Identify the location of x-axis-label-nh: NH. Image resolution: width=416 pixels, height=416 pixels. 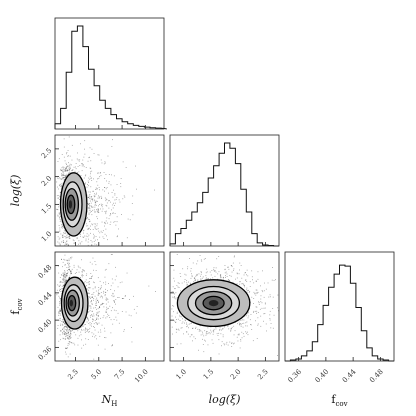
(109, 400).